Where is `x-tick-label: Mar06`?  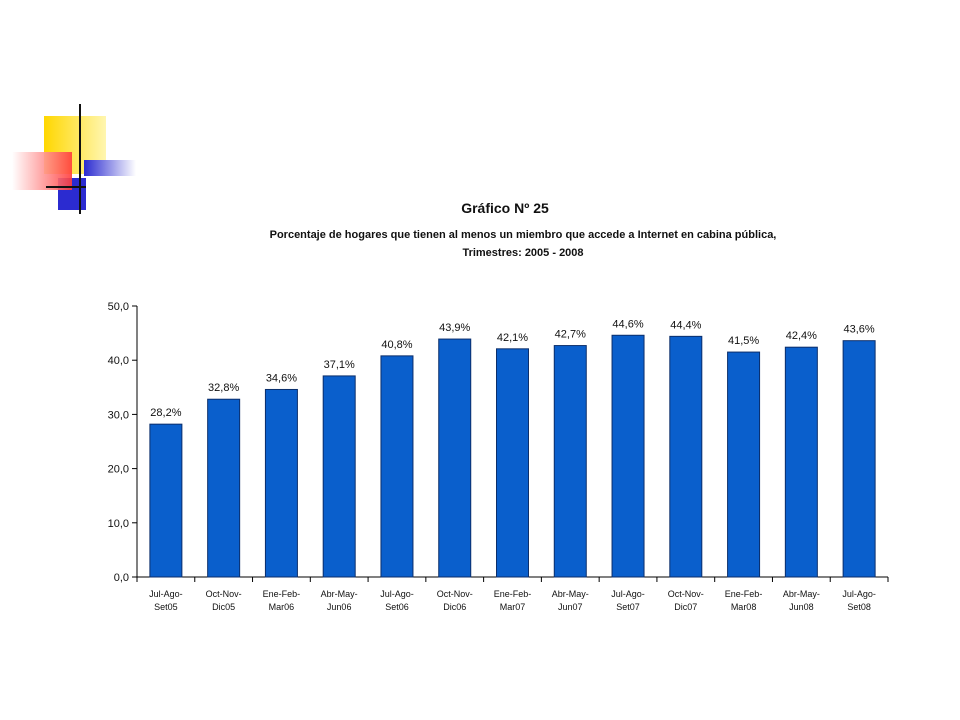 x-tick-label: Mar06 is located at coordinates (282, 607).